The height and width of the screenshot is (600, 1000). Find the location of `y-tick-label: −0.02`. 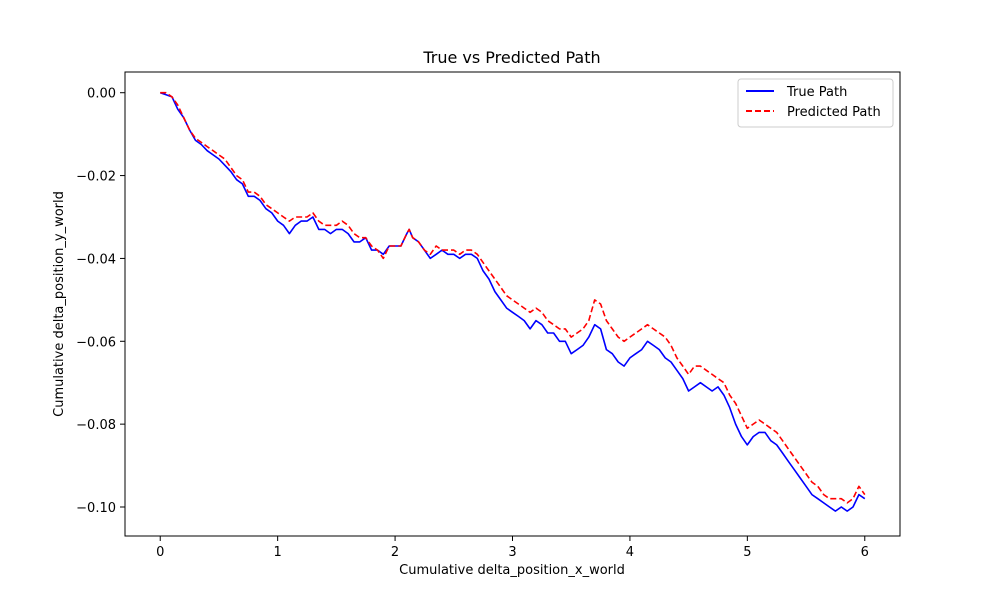

y-tick-label: −0.02 is located at coordinates (96, 177).